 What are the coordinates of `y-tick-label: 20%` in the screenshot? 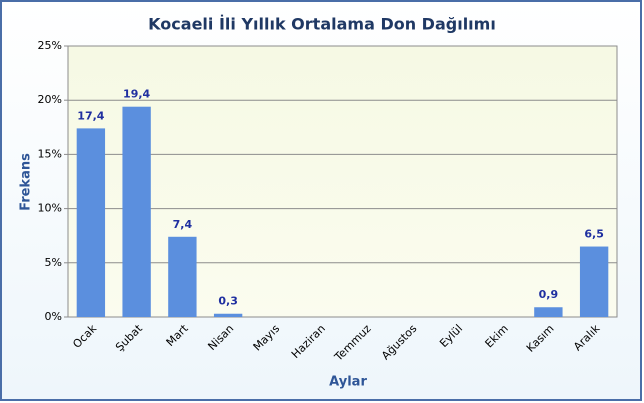 It's located at (50, 99).